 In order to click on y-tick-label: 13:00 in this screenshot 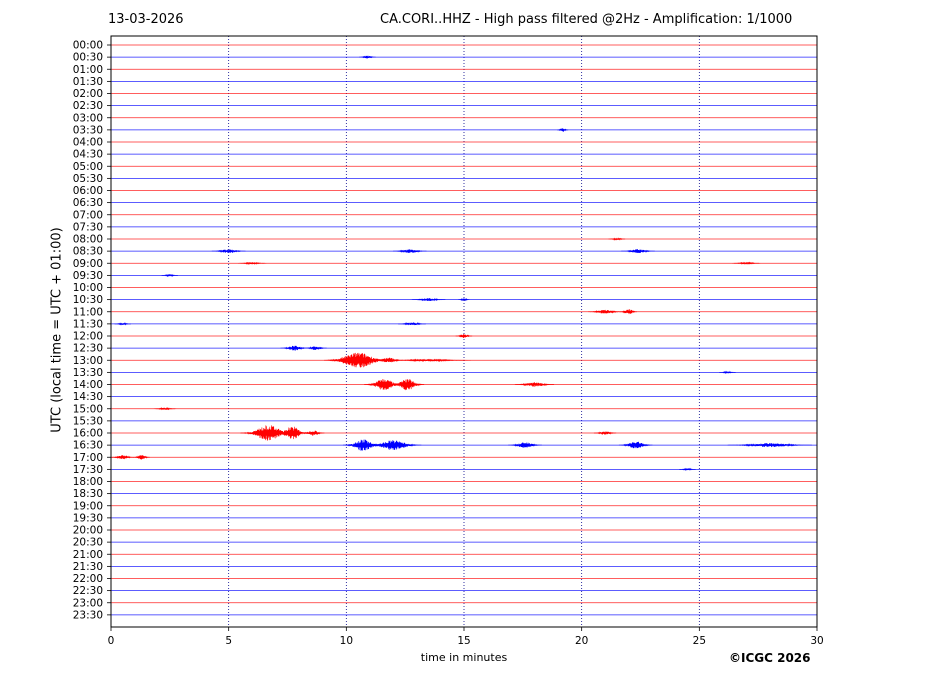, I will do `click(88, 361)`.